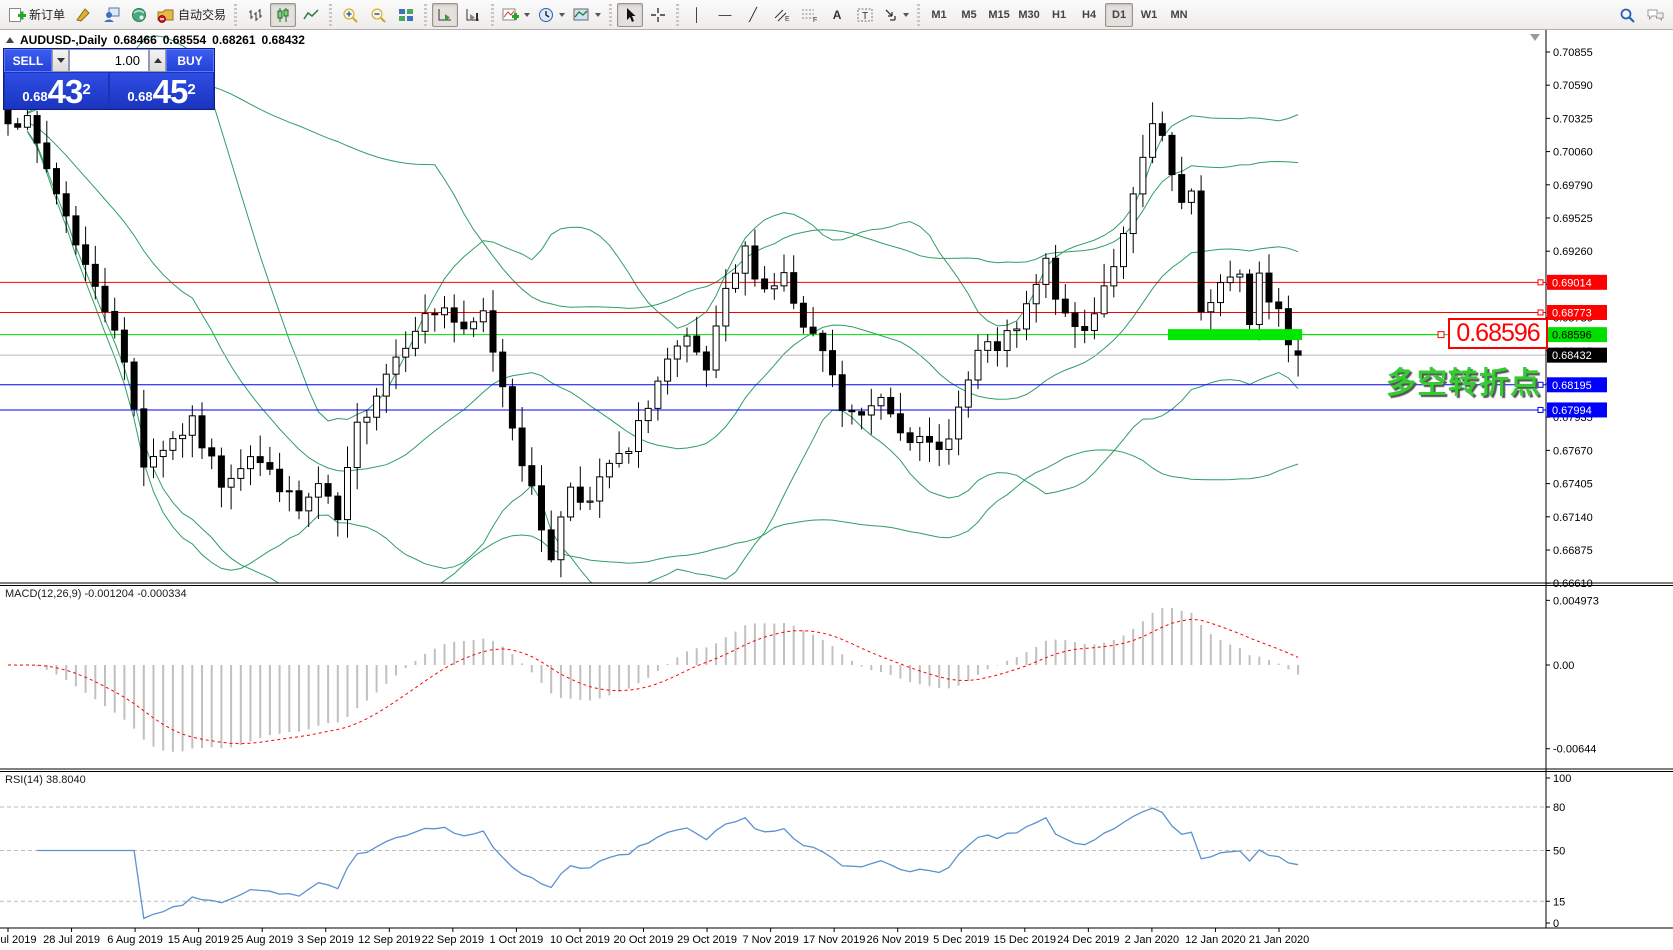 The height and width of the screenshot is (950, 1673). Describe the element at coordinates (1463, 383) in the screenshot. I see `turning-point-note: 多空转折点` at that location.